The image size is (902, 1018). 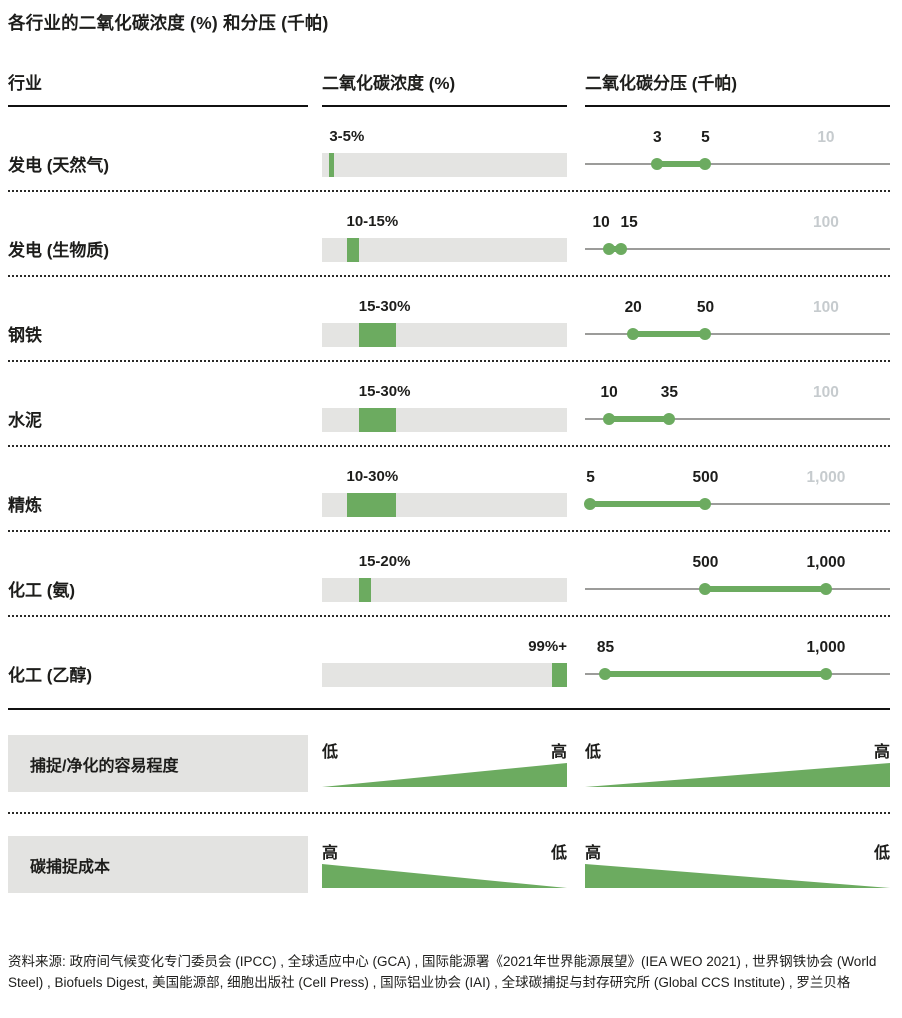 I want to click on summary-row: 捕捉/净化的容易程度低高低高, so click(x=449, y=763).